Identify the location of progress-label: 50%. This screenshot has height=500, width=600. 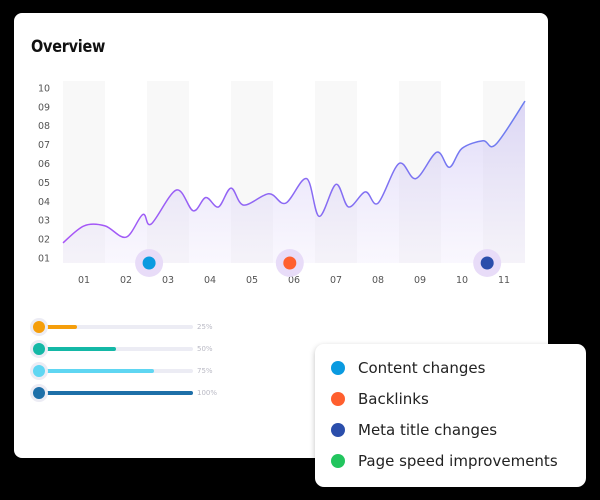
(205, 349).